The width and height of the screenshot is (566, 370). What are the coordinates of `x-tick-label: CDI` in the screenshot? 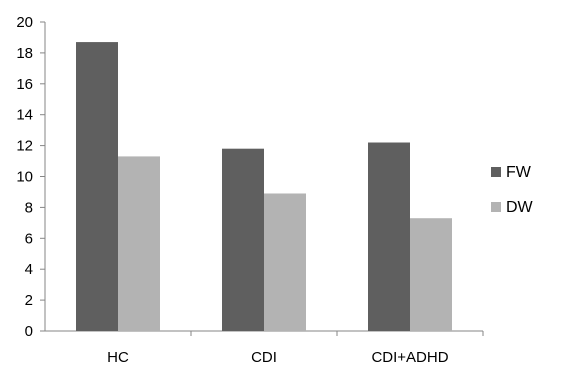 It's located at (264, 357).